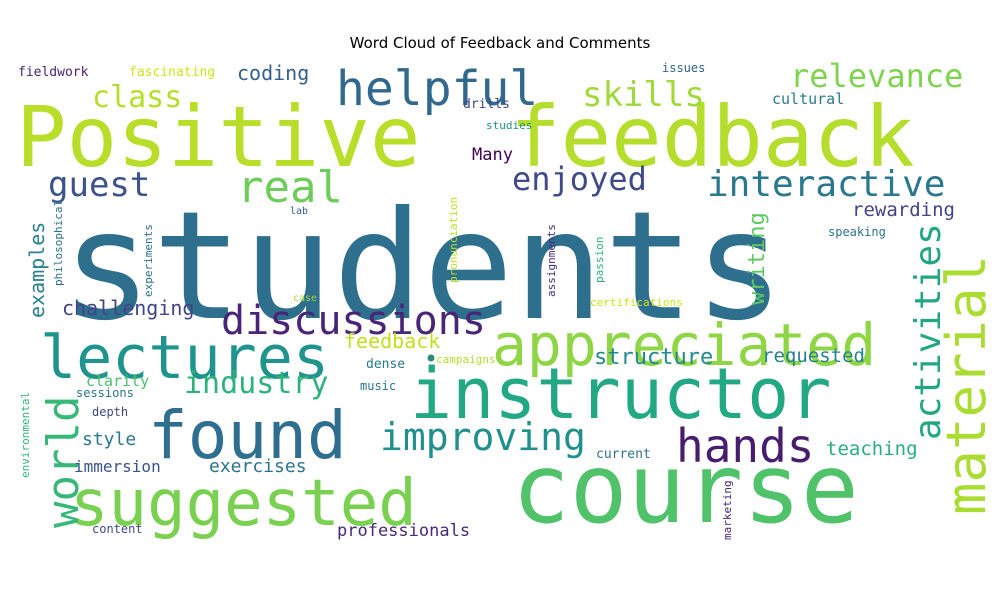 The width and height of the screenshot is (1000, 600). Describe the element at coordinates (653, 357) in the screenshot. I see `word-structure-25: structure` at that location.